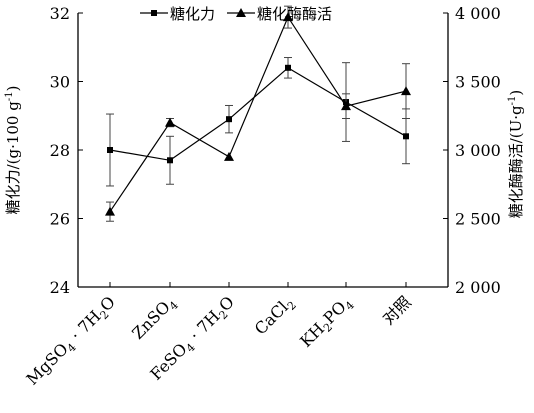  What do you see at coordinates (60, 82) in the screenshot?
I see `left-tick-label: 30` at bounding box center [60, 82].